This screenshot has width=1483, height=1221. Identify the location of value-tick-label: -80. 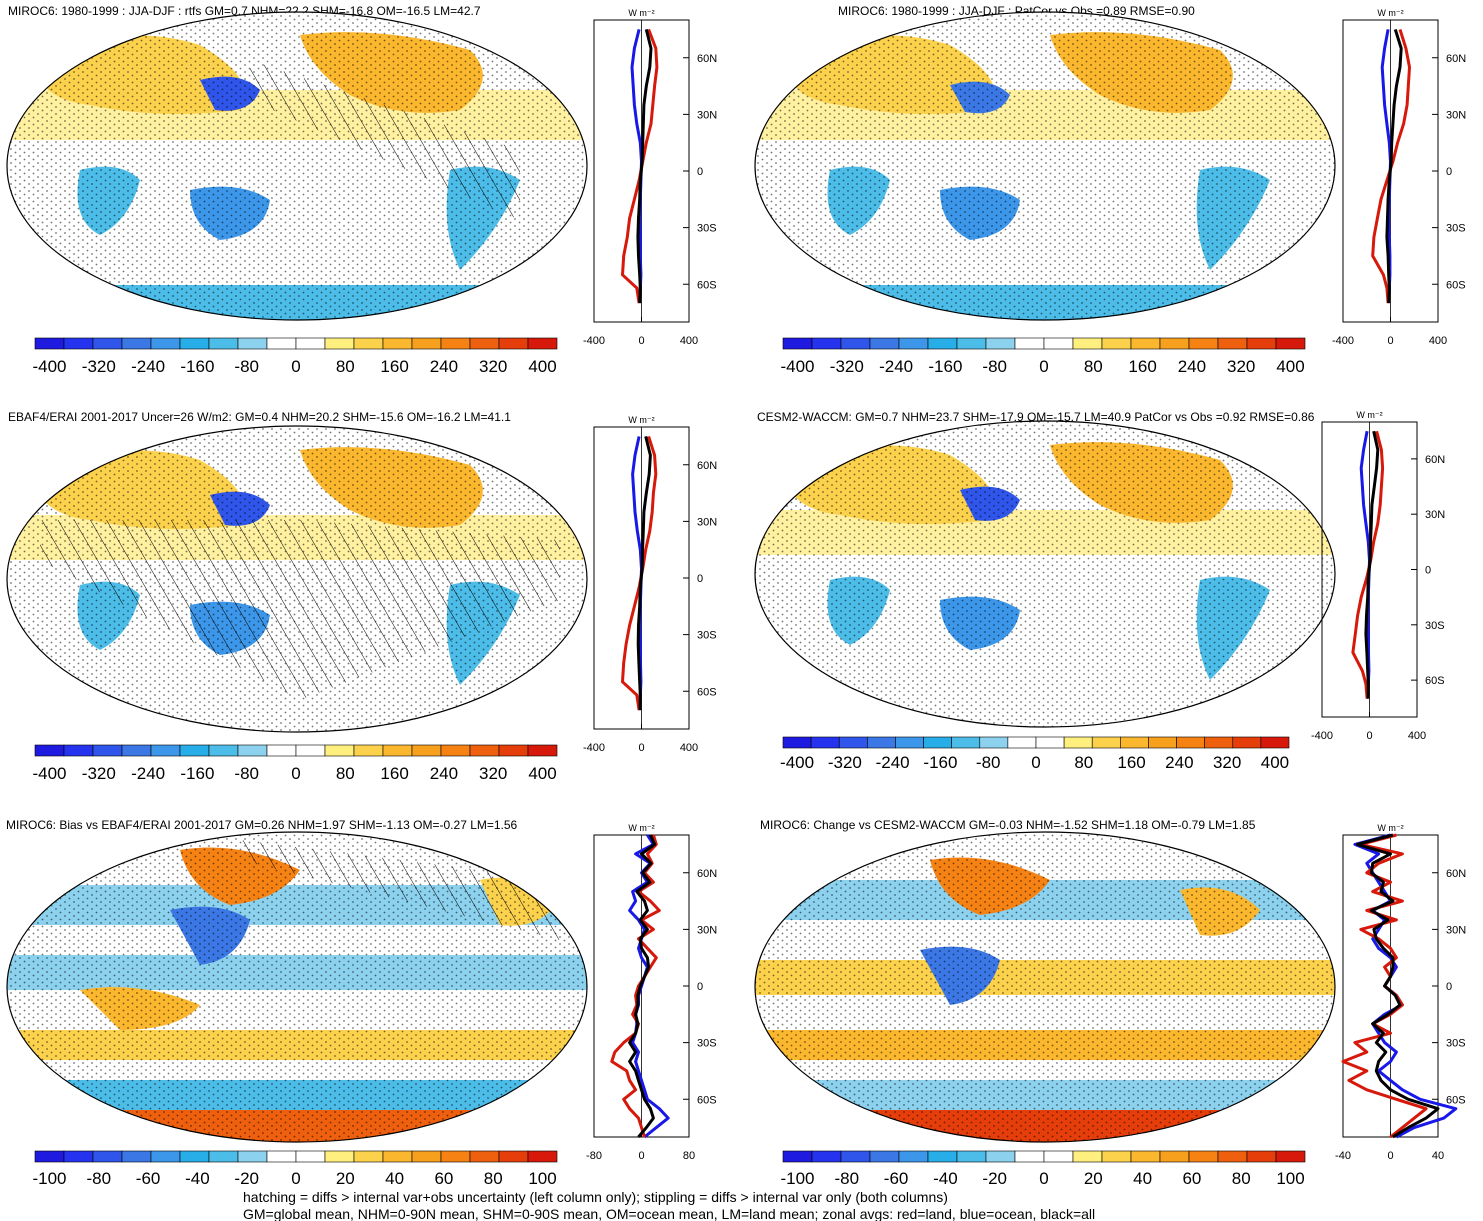
(594, 1156).